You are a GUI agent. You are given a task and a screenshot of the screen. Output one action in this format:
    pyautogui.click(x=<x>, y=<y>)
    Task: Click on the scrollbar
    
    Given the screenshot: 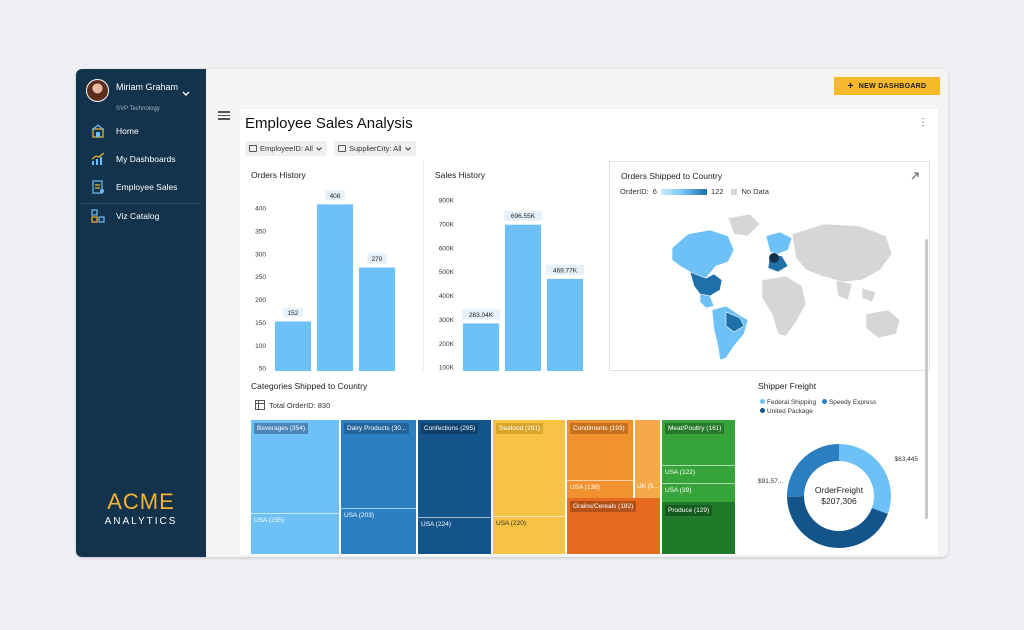 What is the action you would take?
    pyautogui.click(x=926, y=379)
    